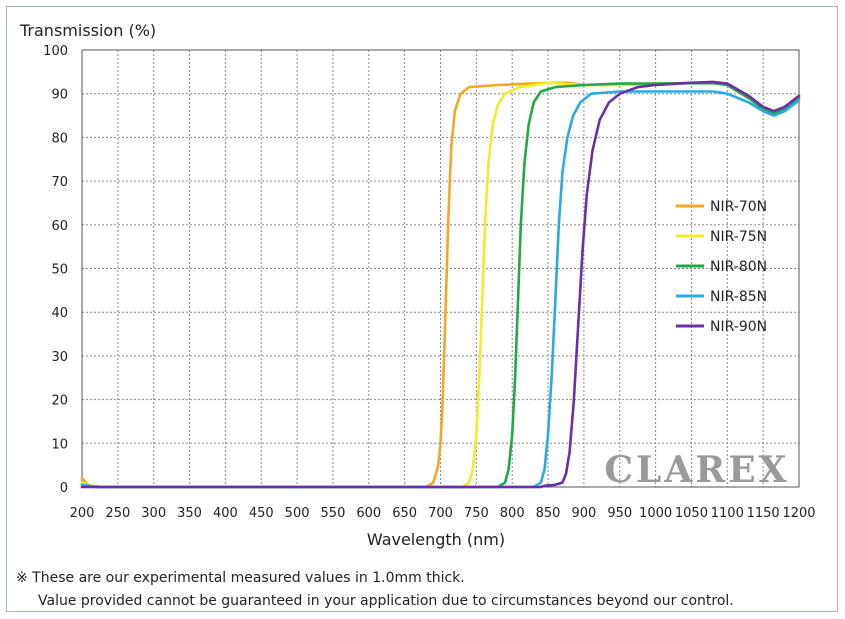 This screenshot has height=619, width=845. I want to click on x-tick-label: 300, so click(153, 513).